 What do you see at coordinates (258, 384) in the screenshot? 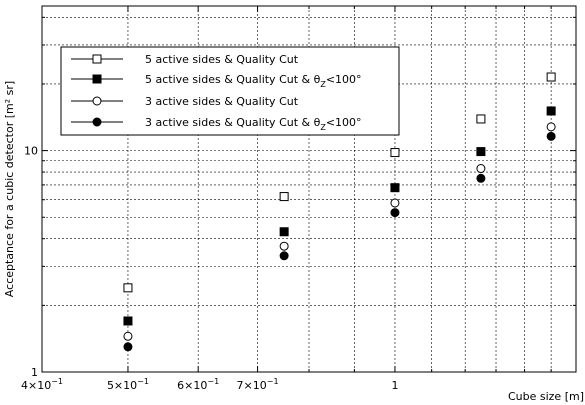
I see `x-tick-label: 7×10⁻¹` at bounding box center [258, 384].